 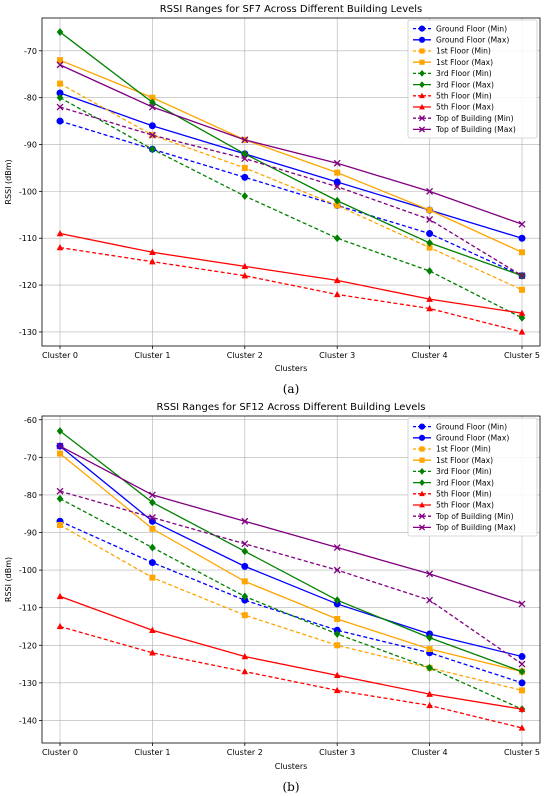 I want to click on legend-item: 3rd Floor (Max), so click(x=453, y=84).